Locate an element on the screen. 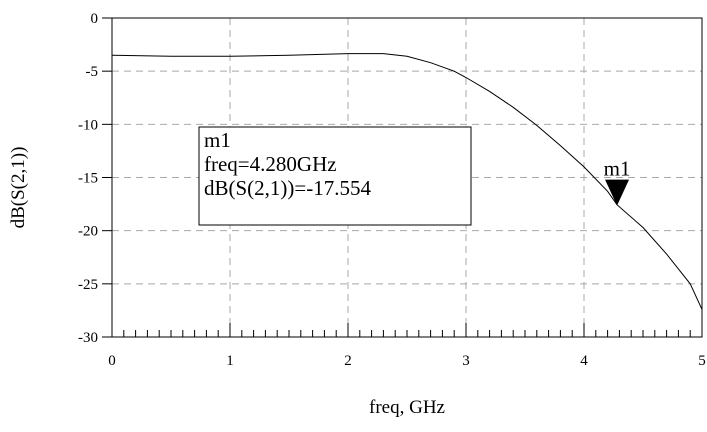 This screenshot has height=432, width=707. y-tick-labels: 0 -5 -10 -15 -20 -25 -30 is located at coordinates (88, 178).